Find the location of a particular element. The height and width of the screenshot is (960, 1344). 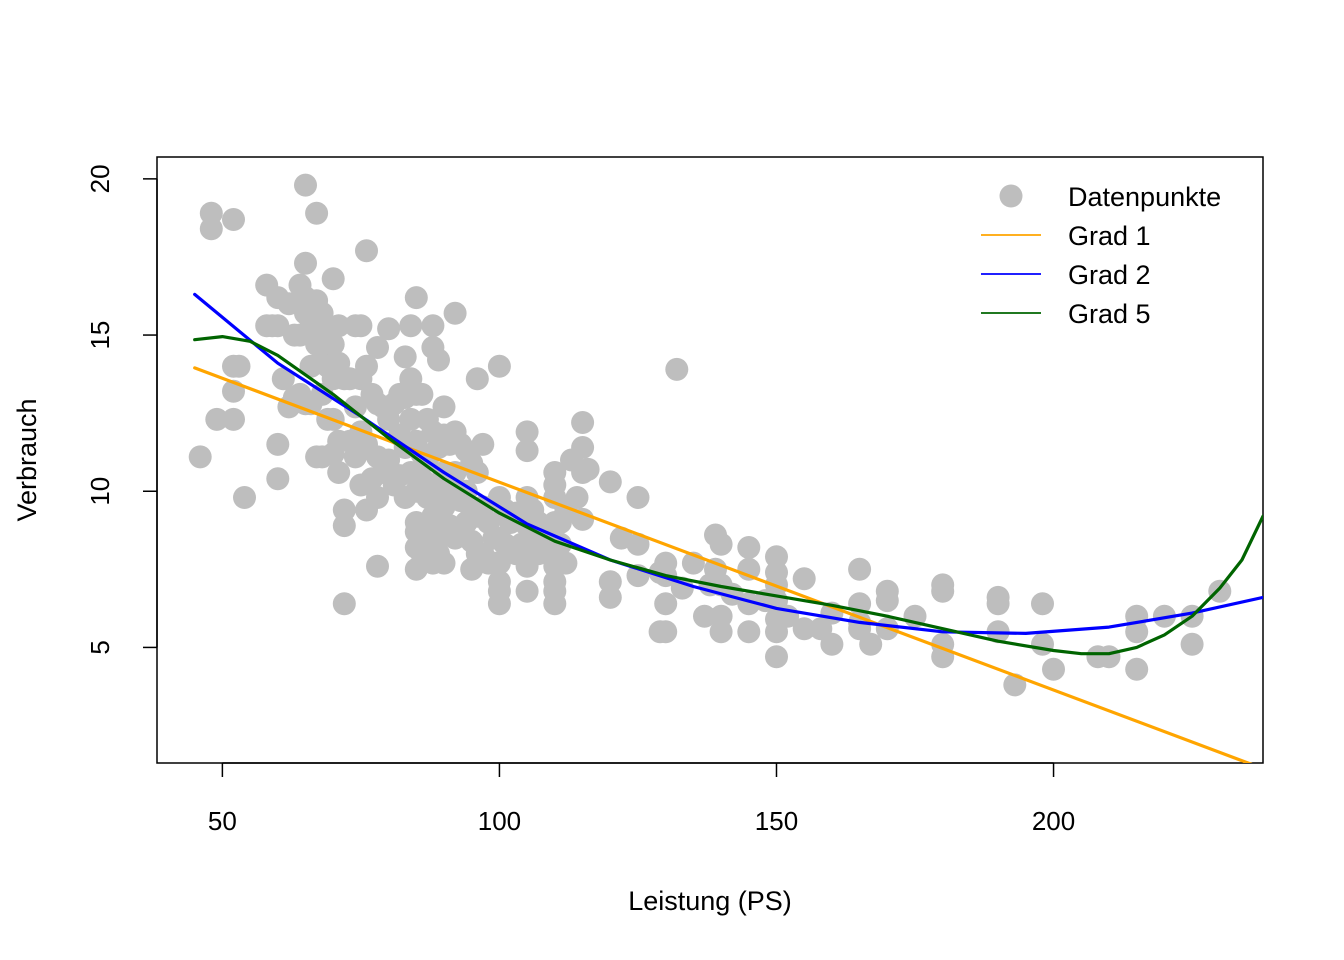

legend: Datenpunkte Grad 1 Grad 2 Grad 5 is located at coordinates (1101, 255).